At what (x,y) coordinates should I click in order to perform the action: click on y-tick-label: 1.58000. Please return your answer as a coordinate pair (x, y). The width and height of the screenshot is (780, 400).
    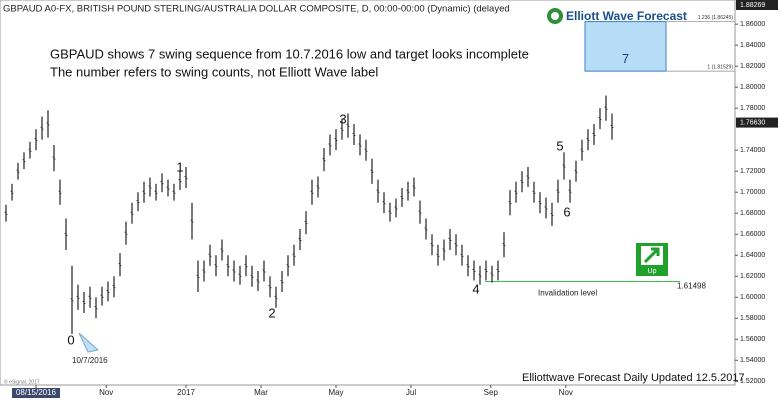
    Looking at the image, I should click on (752, 318).